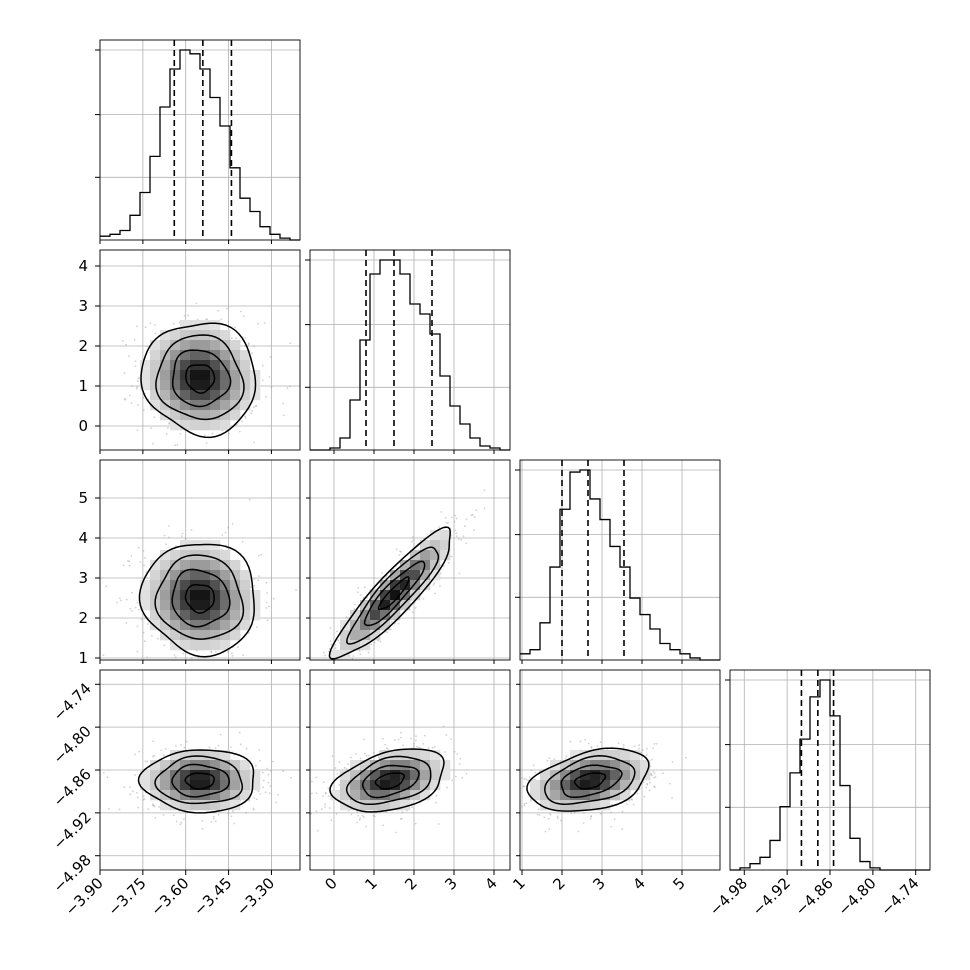 The height and width of the screenshot is (970, 970). What do you see at coordinates (330, 883) in the screenshot?
I see `x-tick-label: 0` at bounding box center [330, 883].